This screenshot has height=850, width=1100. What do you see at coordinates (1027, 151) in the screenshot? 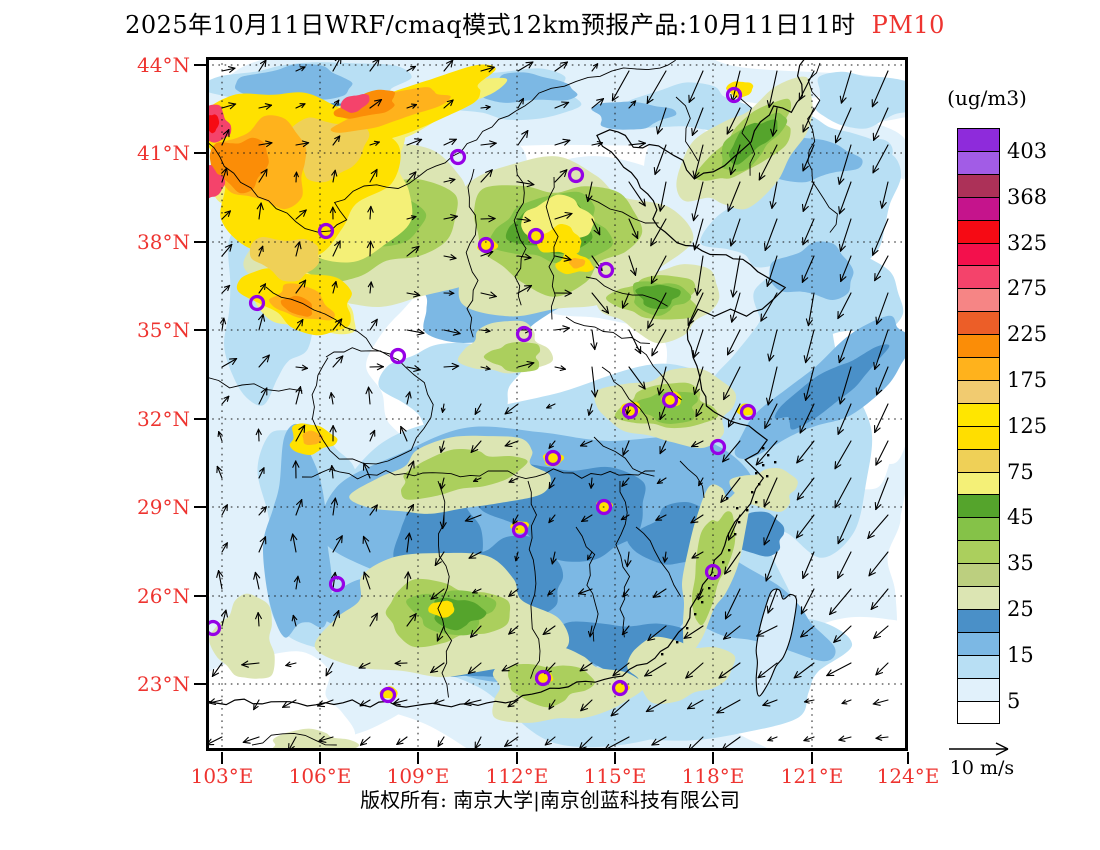
I see `colorbar-tick-label: 403` at bounding box center [1027, 151].